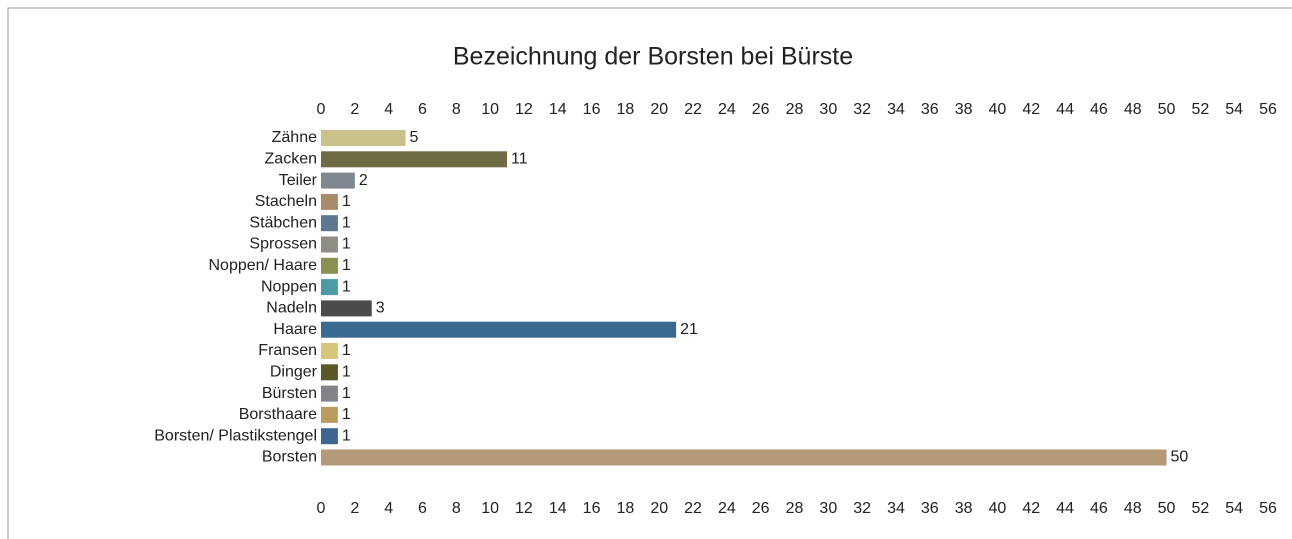 The image size is (1292, 539). I want to click on y-tick-label: Teiler, so click(298, 180).